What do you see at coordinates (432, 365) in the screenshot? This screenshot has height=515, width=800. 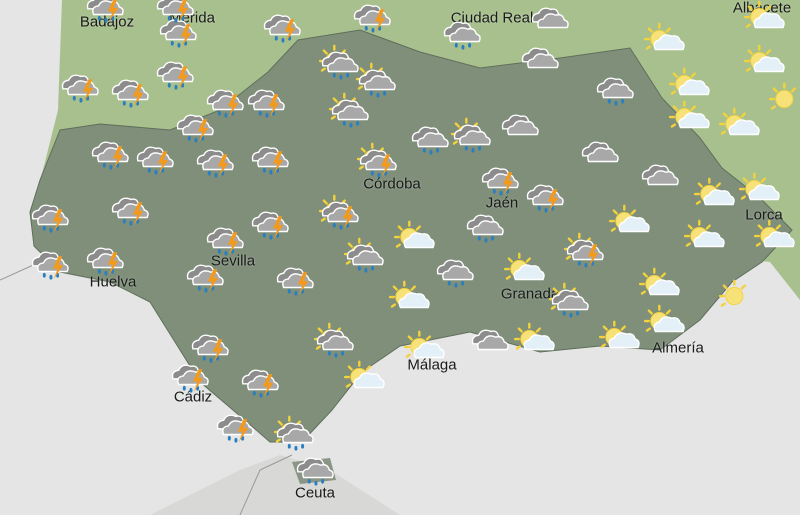 I see `city-label-málaga: Málaga` at bounding box center [432, 365].